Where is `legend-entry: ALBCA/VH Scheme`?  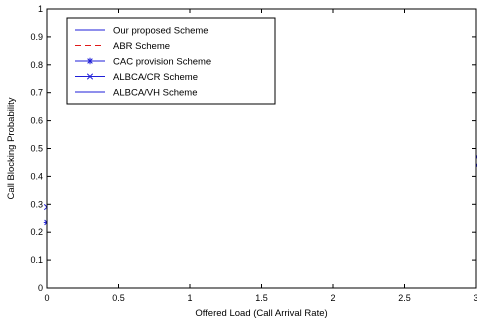
legend-entry: ALBCA/VH Scheme is located at coordinates (136, 93).